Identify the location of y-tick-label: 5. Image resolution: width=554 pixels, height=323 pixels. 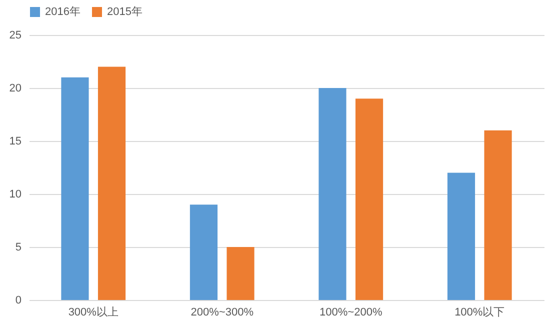
(18, 248).